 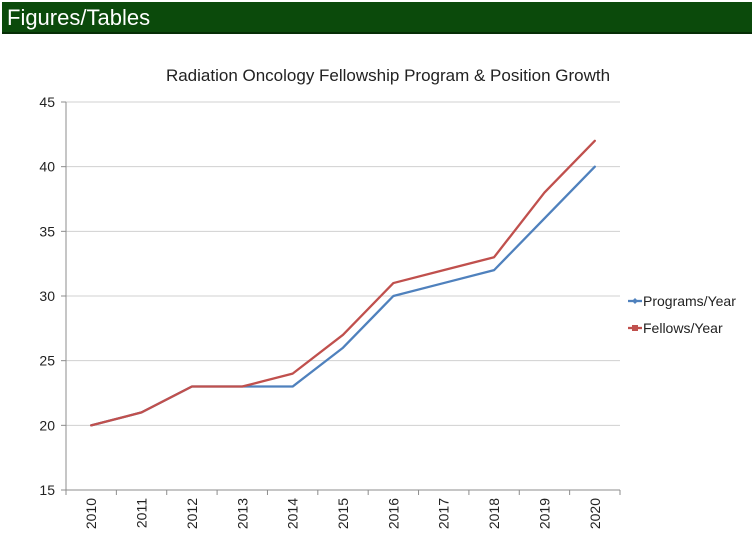 What do you see at coordinates (293, 513) in the screenshot?
I see `x-tick-label: 2014` at bounding box center [293, 513].